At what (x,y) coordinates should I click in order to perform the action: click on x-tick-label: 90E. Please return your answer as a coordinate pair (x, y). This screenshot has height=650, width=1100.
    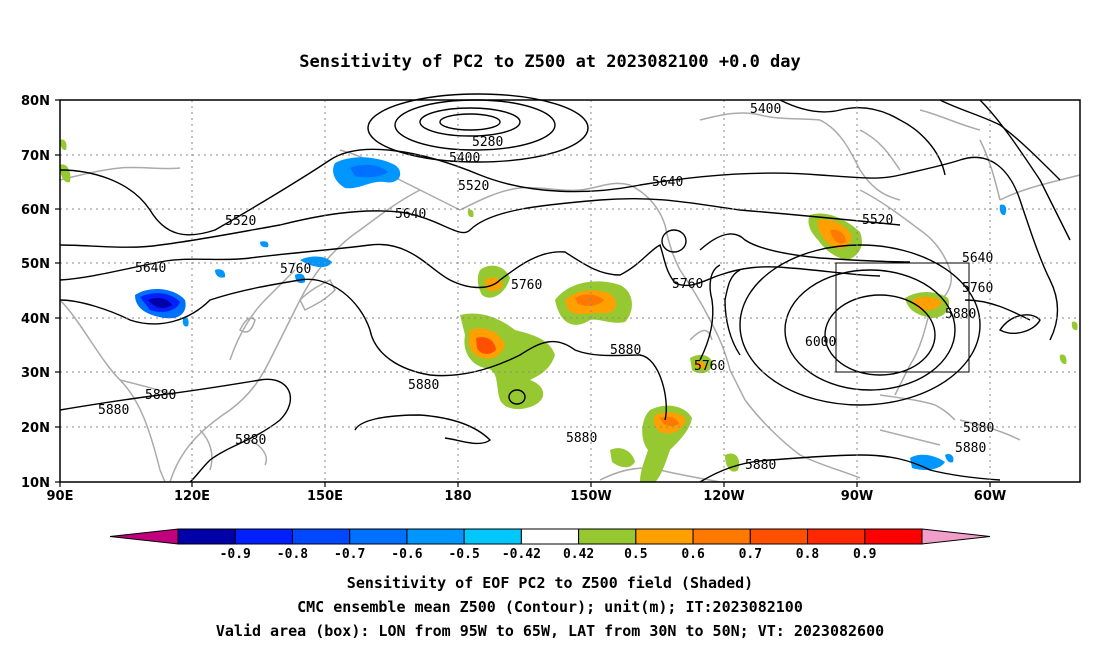
    Looking at the image, I should click on (60, 496).